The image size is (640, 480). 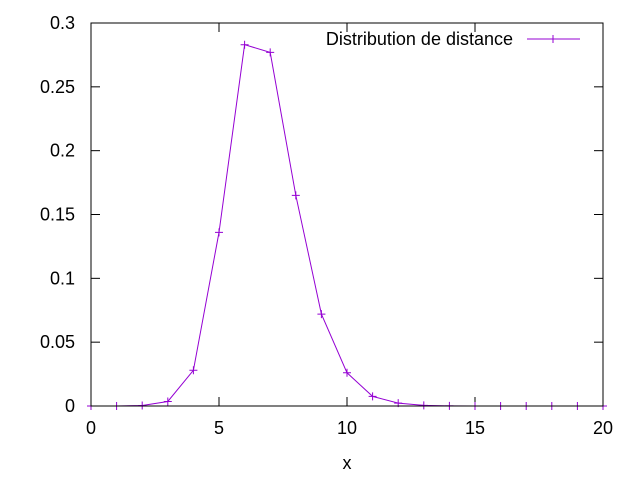 I want to click on x-tick-label: 10, so click(x=347, y=428).